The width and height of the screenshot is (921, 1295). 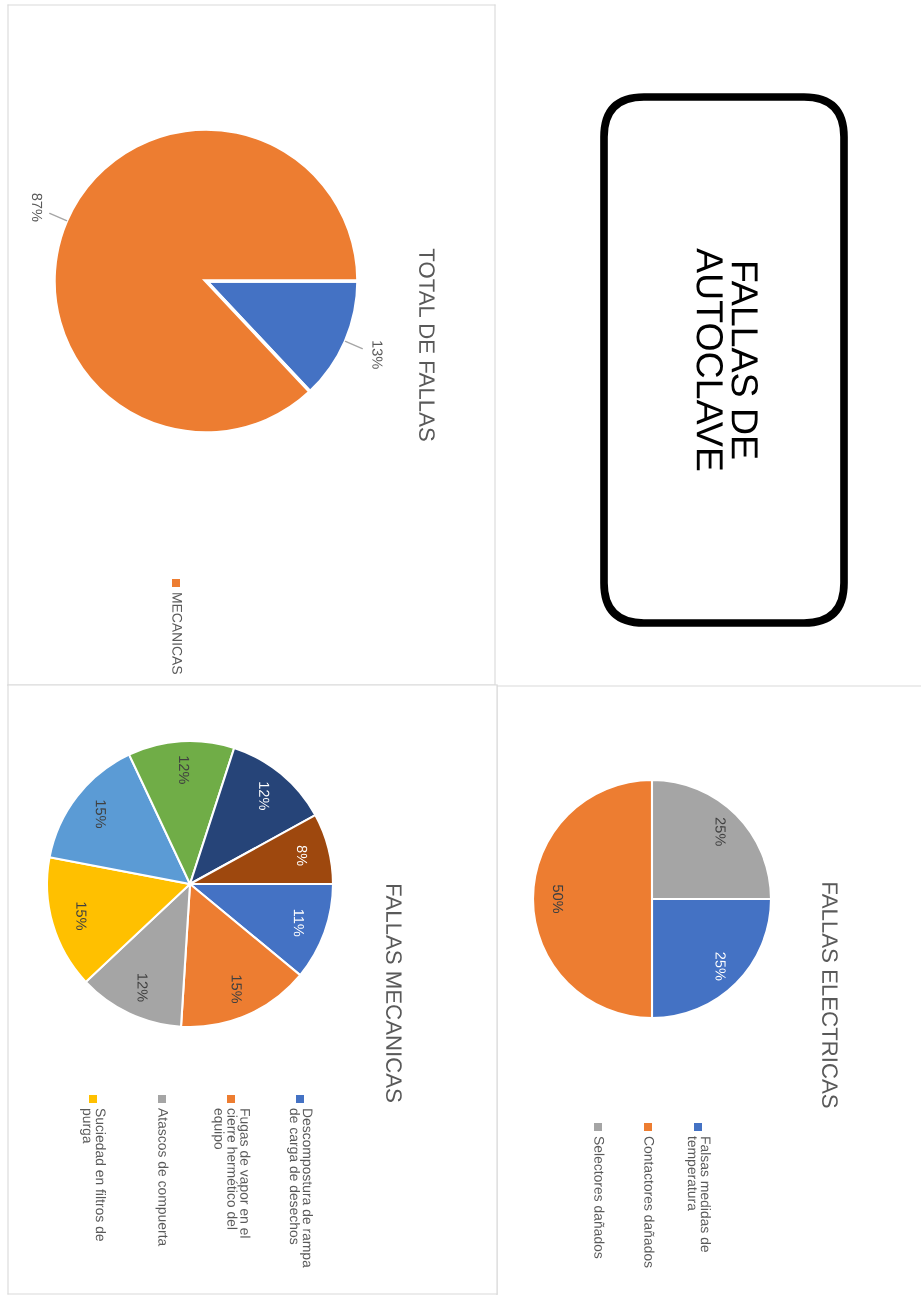 What do you see at coordinates (394, 993) in the screenshot?
I see `text: FALLAS MECANICAS` at bounding box center [394, 993].